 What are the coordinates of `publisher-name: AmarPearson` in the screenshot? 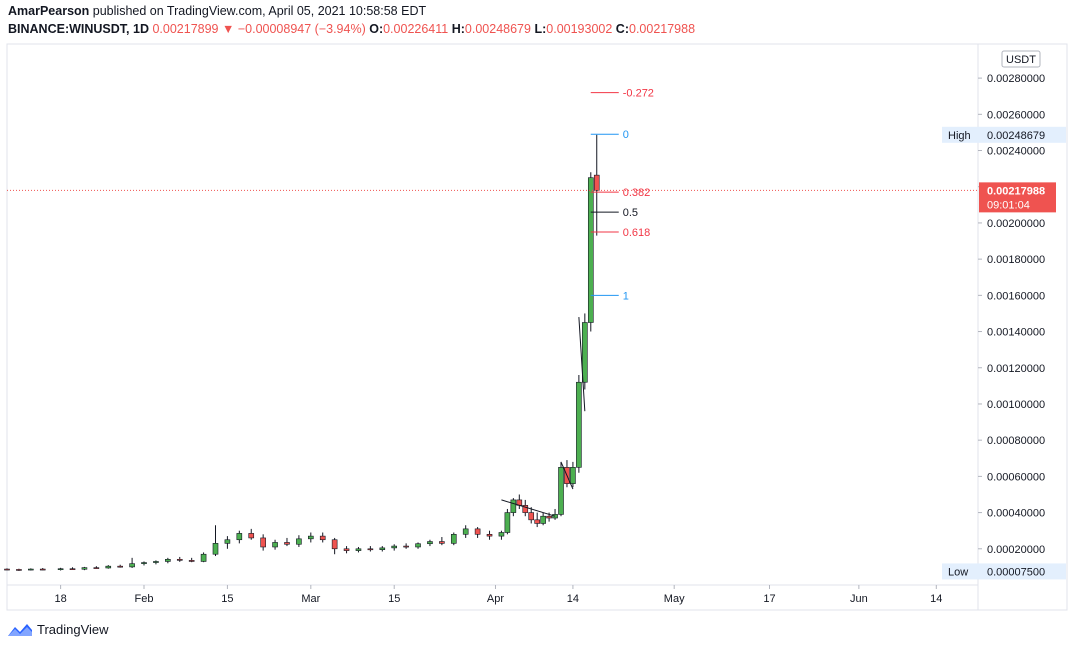 It's located at (49, 11).